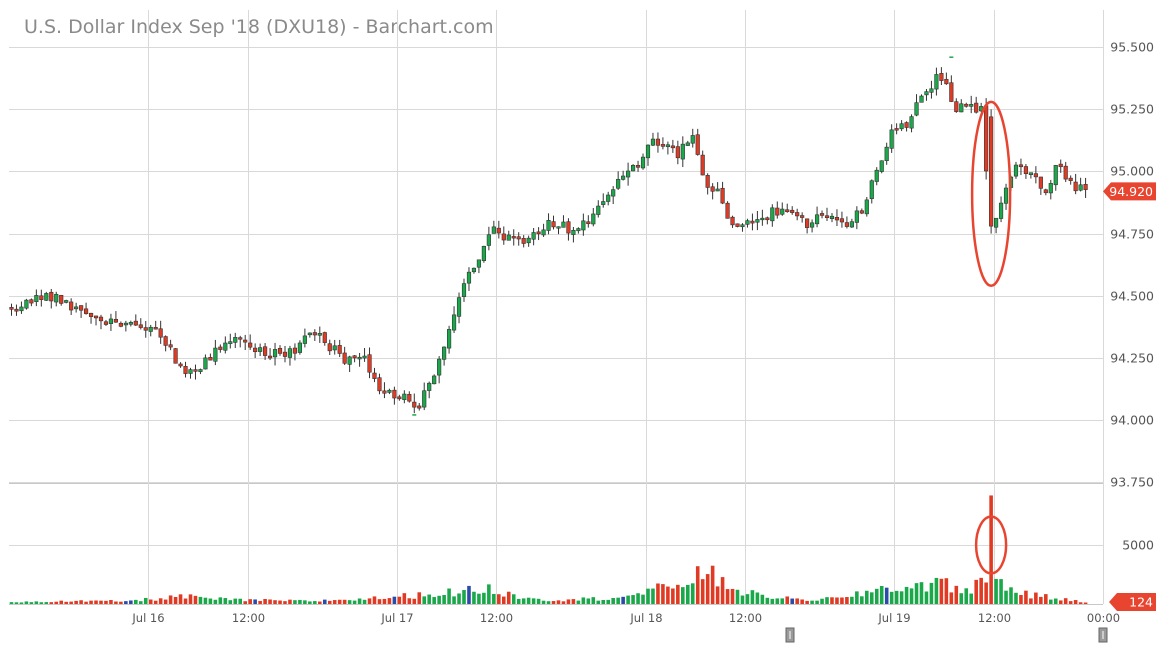 This screenshot has height=650, width=1156. What do you see at coordinates (1132, 602) in the screenshot?
I see `last-volume-tag` at bounding box center [1132, 602].